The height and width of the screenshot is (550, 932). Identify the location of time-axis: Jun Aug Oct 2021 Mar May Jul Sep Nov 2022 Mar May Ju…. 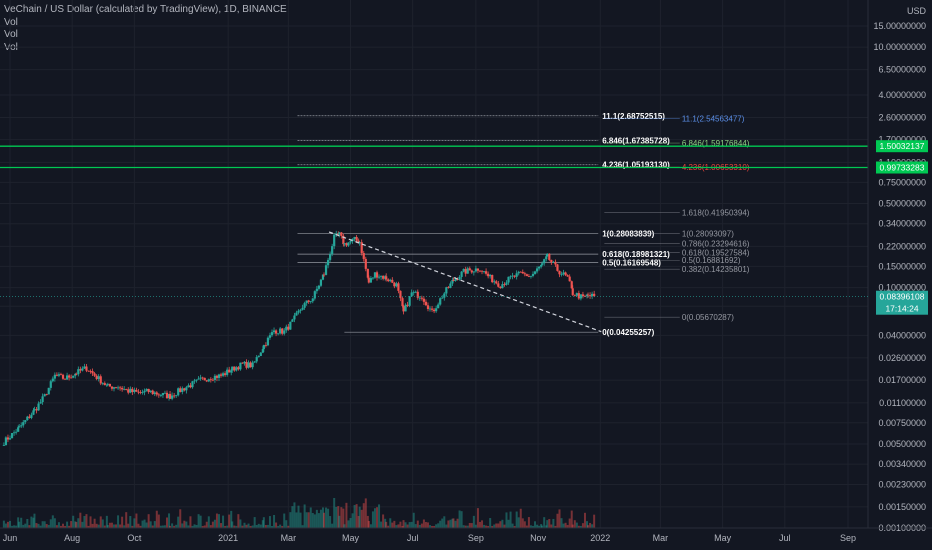
(466, 535).